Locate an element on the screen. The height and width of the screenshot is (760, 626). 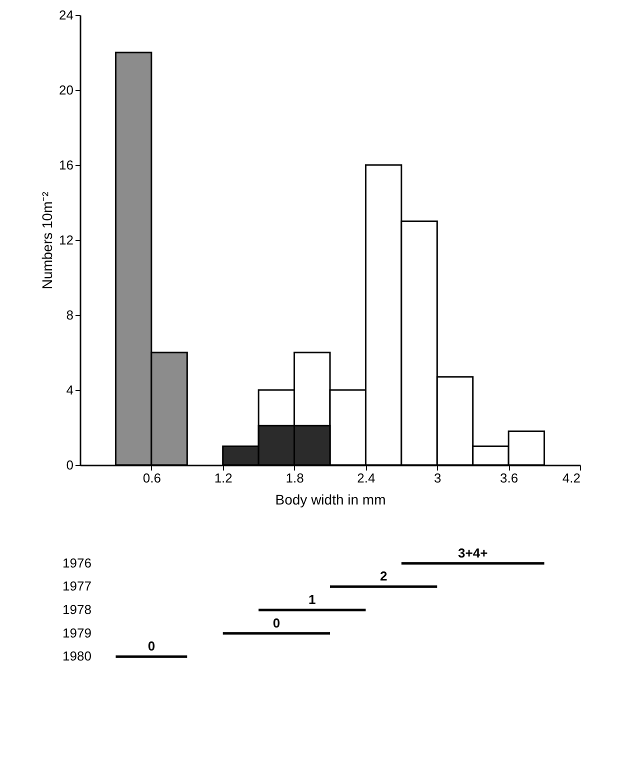
annotation: 2 is located at coordinates (384, 576).